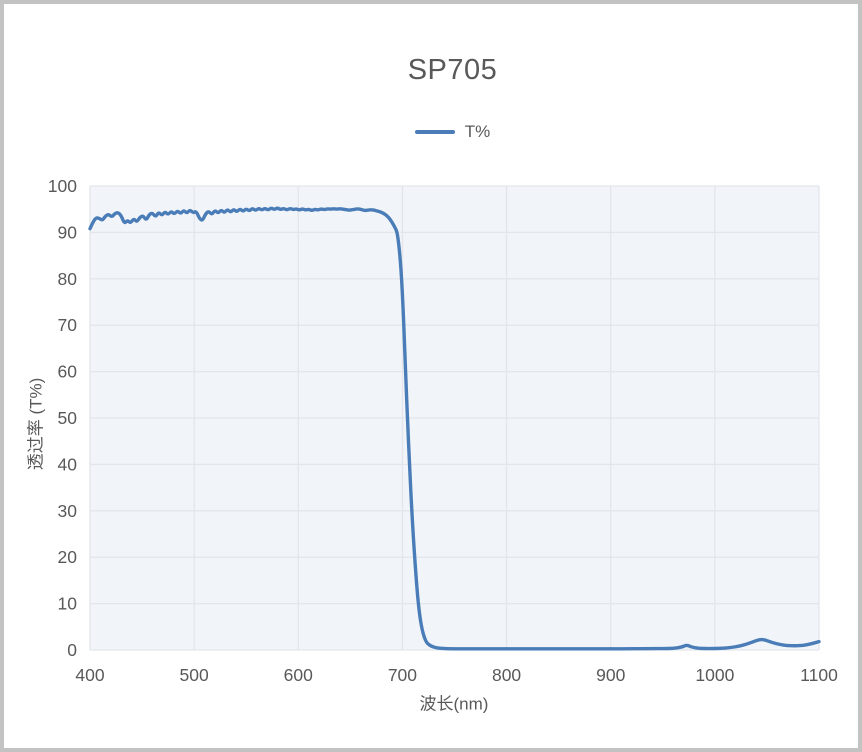 This screenshot has height=752, width=862. What do you see at coordinates (36, 424) in the screenshot?
I see `y-axis-title: 透过率 (T%)` at bounding box center [36, 424].